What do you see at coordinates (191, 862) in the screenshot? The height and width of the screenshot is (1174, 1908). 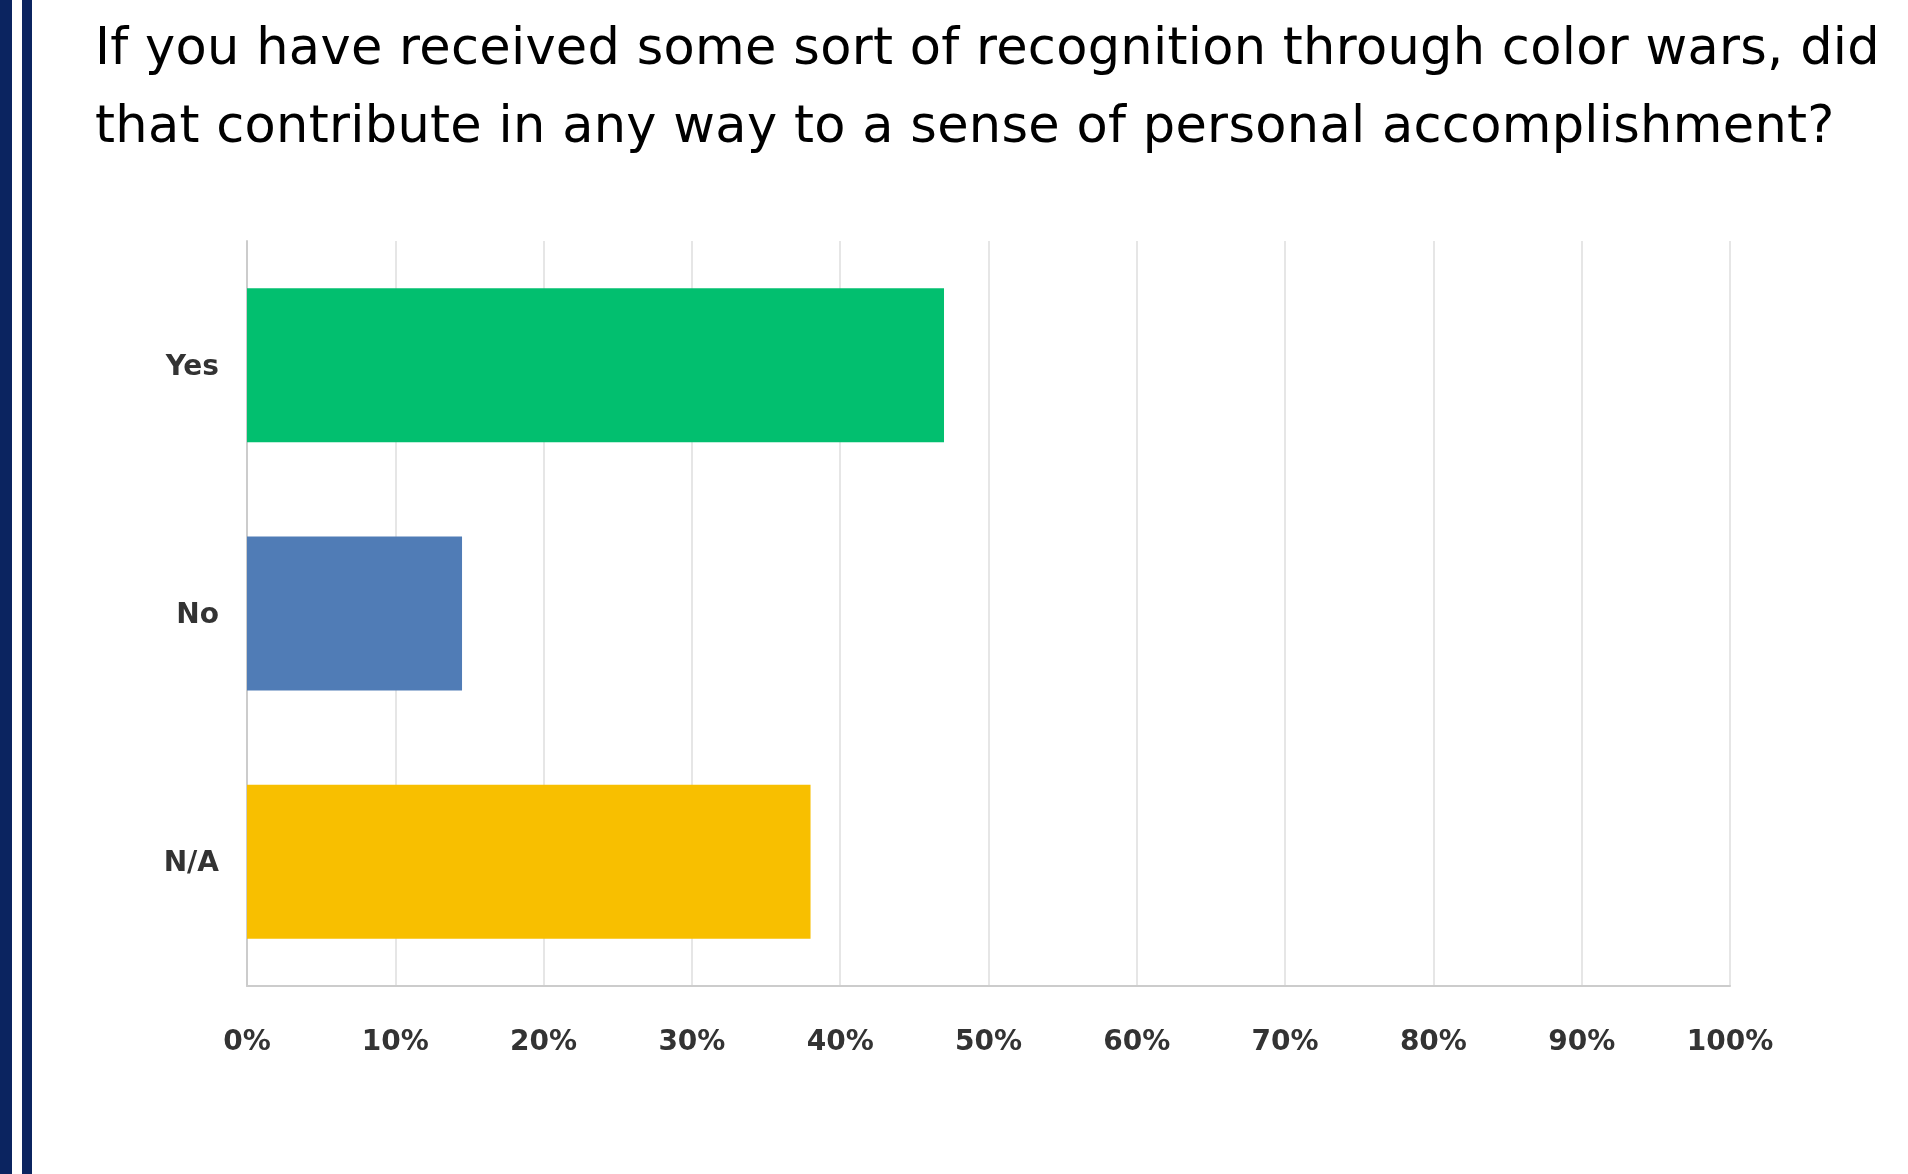 I see `y-tick-label: N/A` at bounding box center [191, 862].